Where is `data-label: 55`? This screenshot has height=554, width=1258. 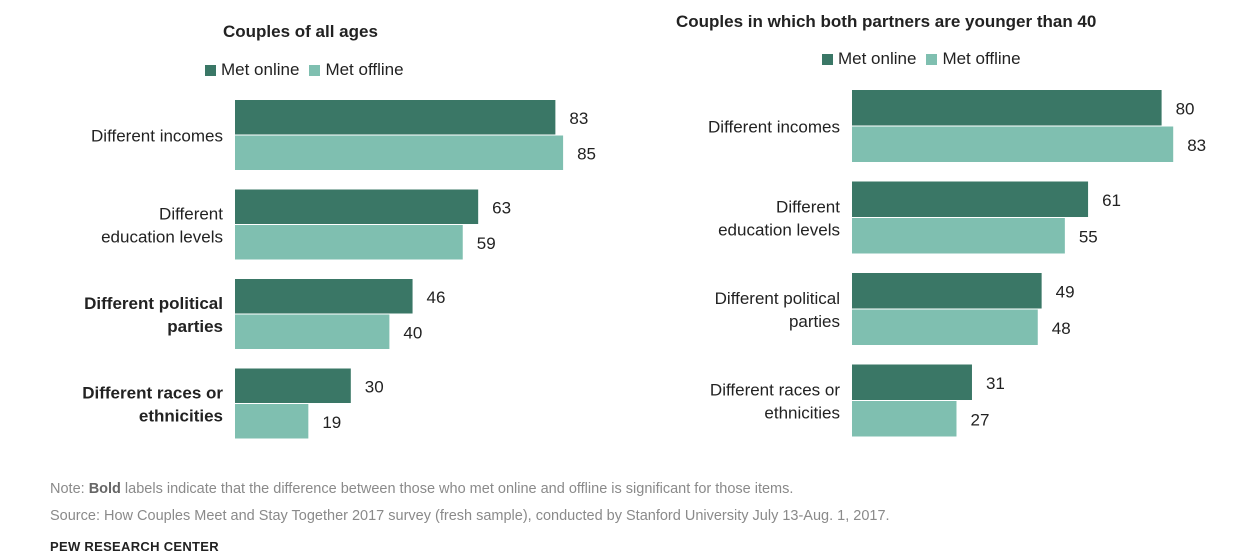 data-label: 55 is located at coordinates (1088, 236).